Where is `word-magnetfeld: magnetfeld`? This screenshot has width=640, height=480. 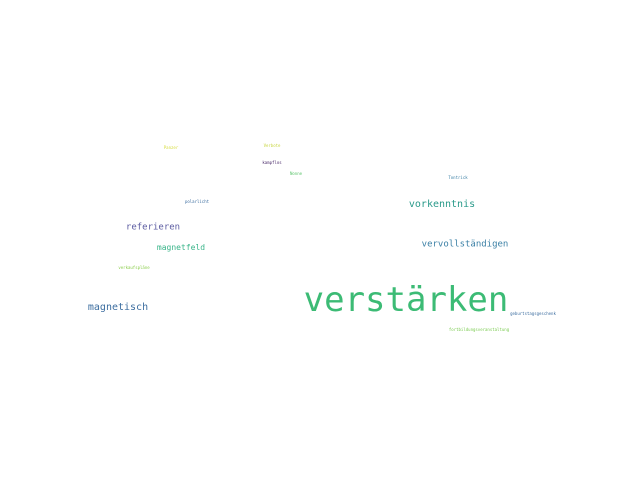 word-magnetfeld: magnetfeld is located at coordinates (181, 247).